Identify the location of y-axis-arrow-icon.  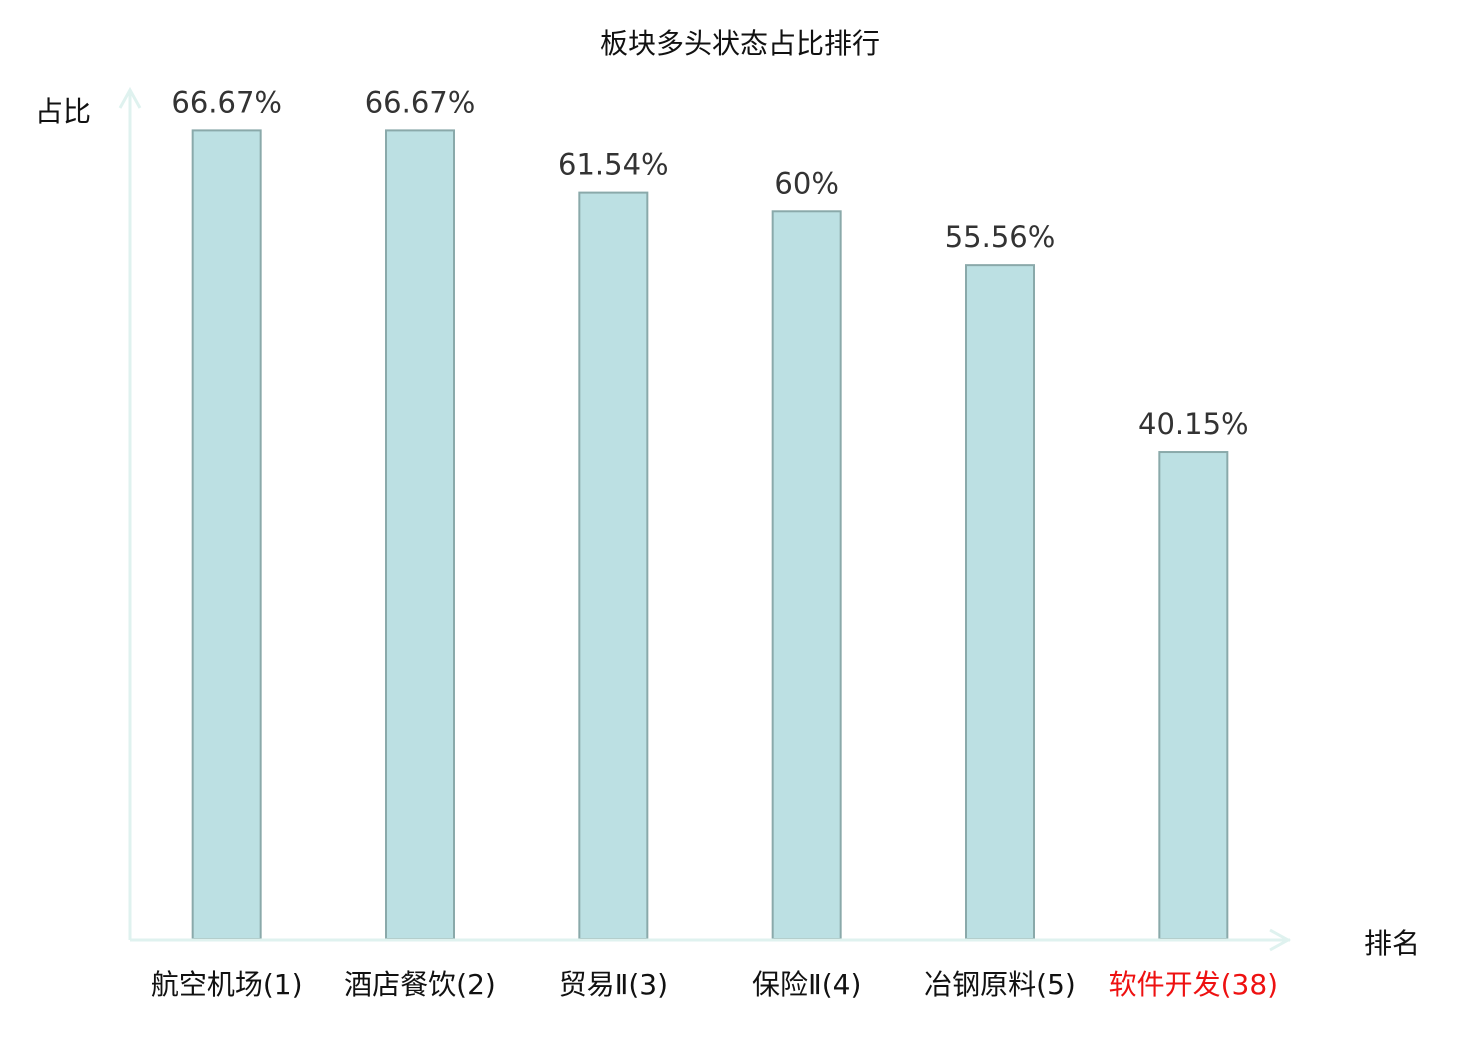
(130, 97).